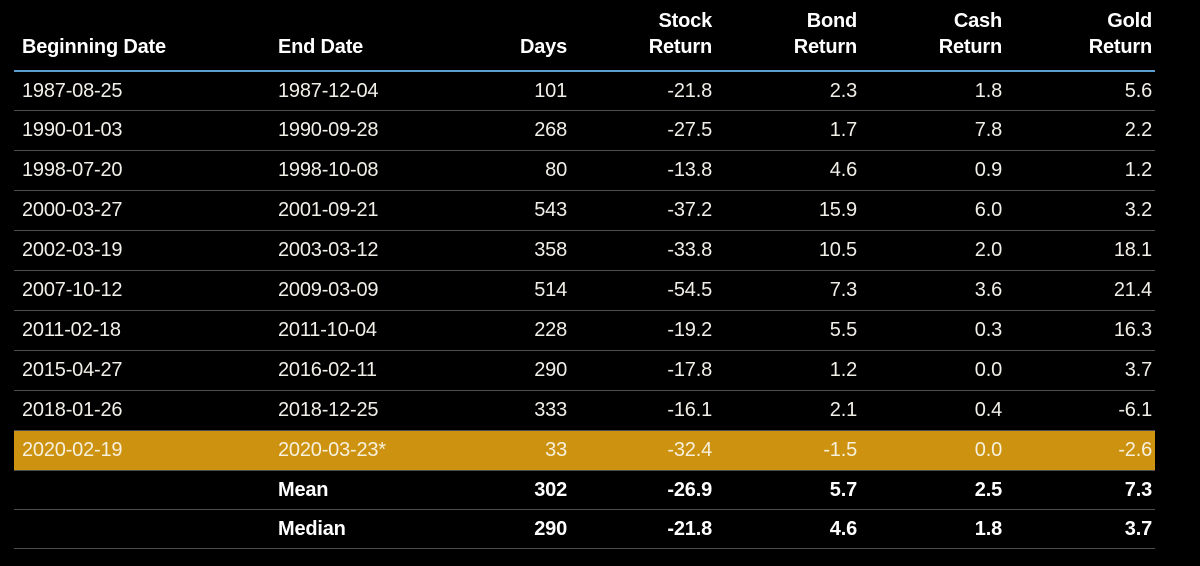 The width and height of the screenshot is (1200, 566). Describe the element at coordinates (787, 490) in the screenshot. I see `cell-bond_return: 5.7` at that location.